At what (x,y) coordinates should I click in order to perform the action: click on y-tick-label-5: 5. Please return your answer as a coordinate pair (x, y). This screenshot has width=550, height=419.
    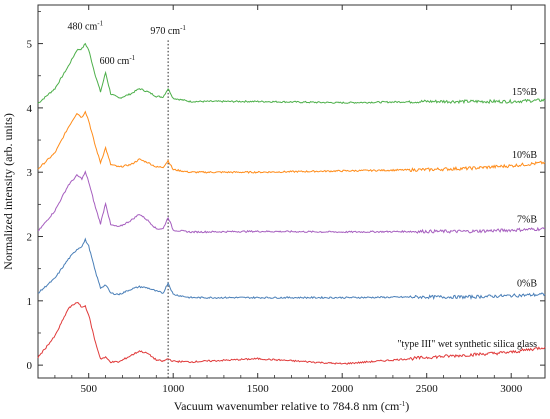
    Looking at the image, I should click on (30, 45).